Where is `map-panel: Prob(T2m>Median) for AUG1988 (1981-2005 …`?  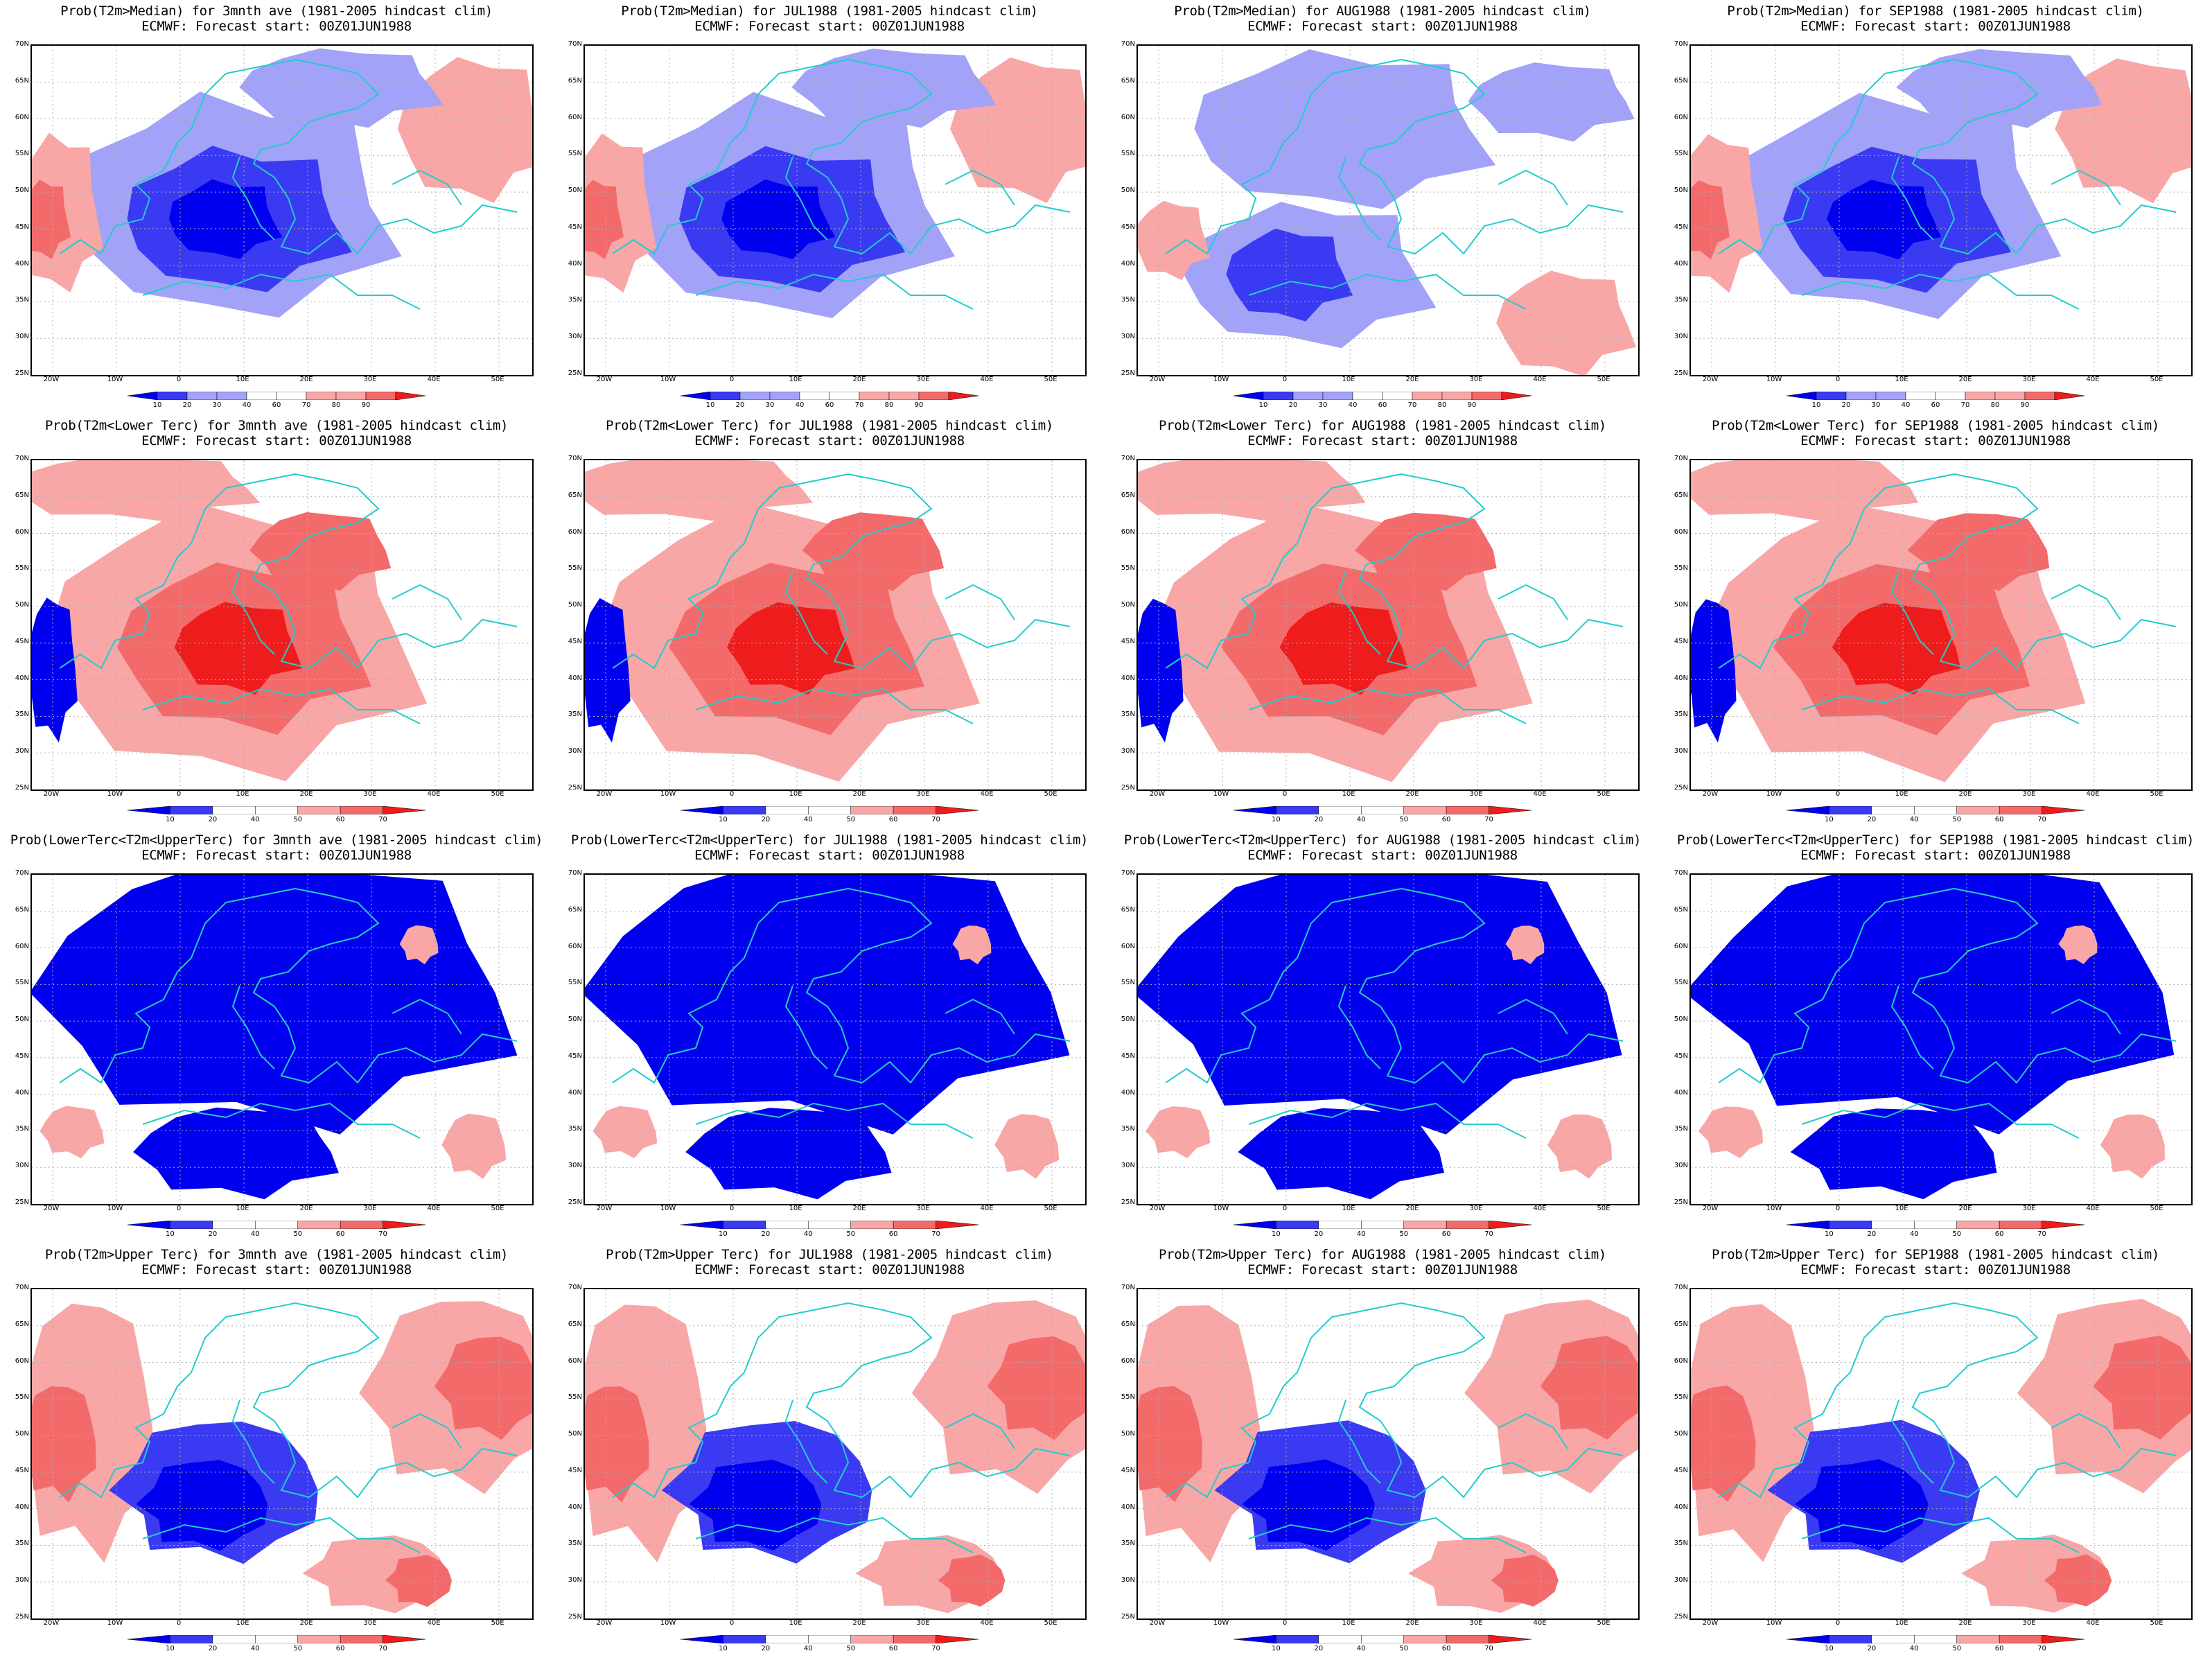 map-panel: Prob(T2m>Median) for AUG1988 (1981-2005 … is located at coordinates (1382, 207).